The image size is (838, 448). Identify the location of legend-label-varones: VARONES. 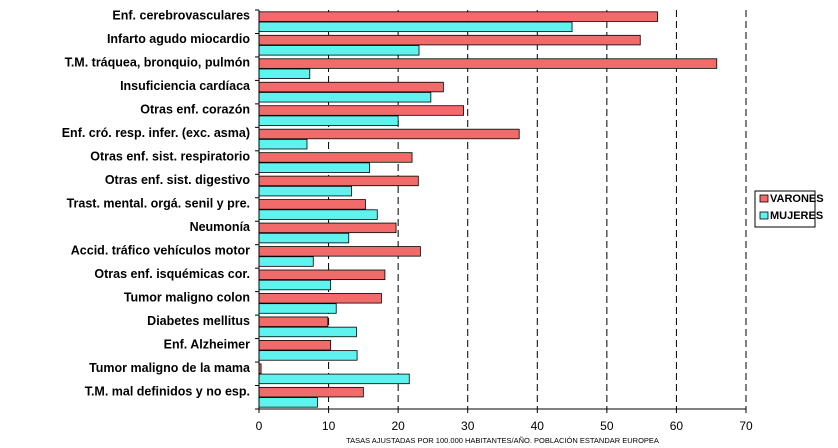
(797, 199).